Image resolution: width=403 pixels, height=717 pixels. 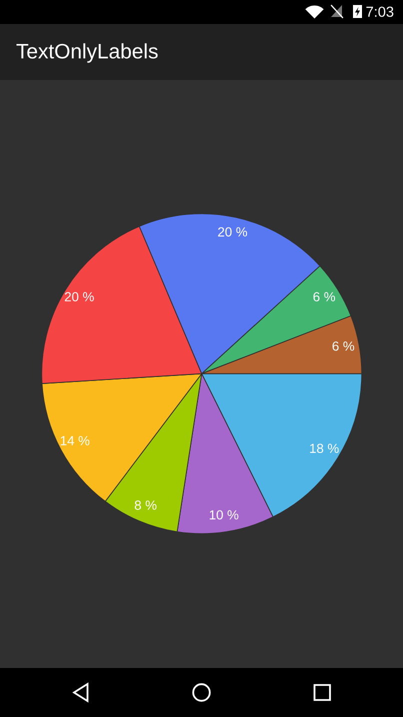 What do you see at coordinates (75, 441) in the screenshot?
I see `data-label: 14 %` at bounding box center [75, 441].